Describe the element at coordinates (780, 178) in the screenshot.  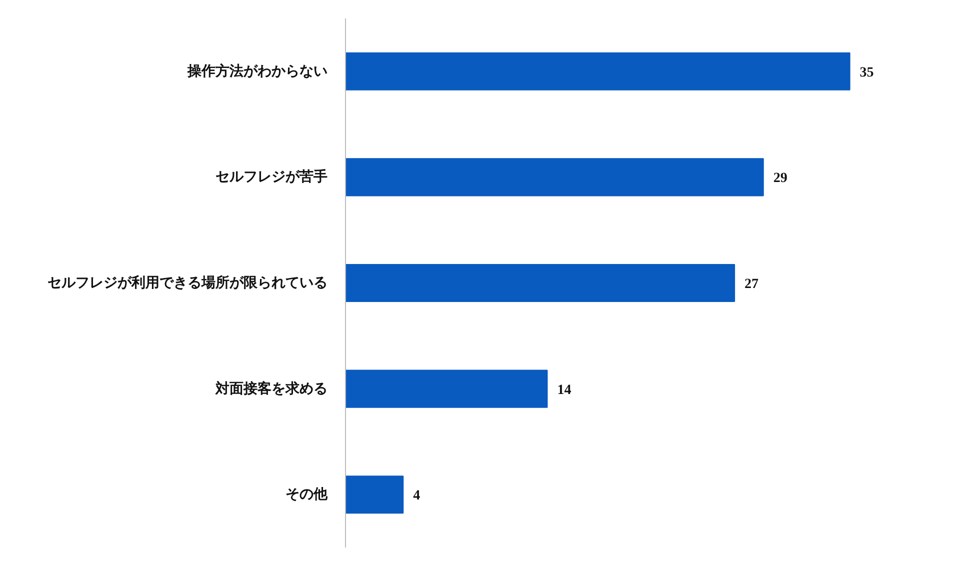
I see `data-label: 29` at that location.